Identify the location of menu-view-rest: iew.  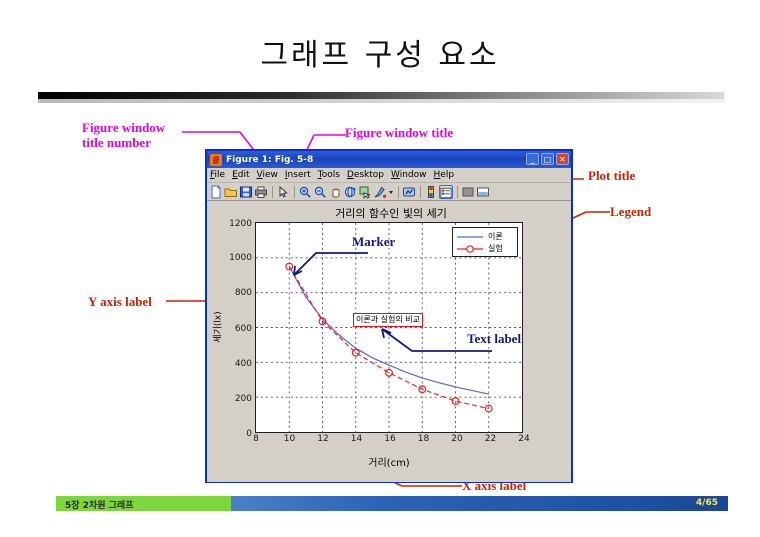
(270, 175).